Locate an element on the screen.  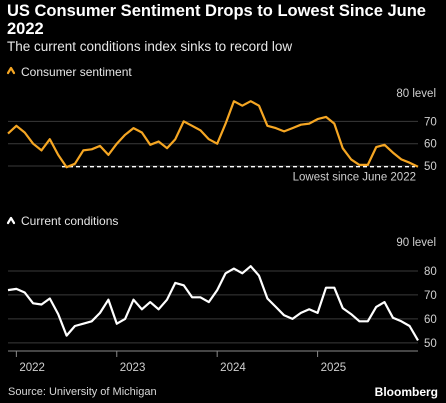
legend-swatch-consumer-sentiment is located at coordinates (11, 70).